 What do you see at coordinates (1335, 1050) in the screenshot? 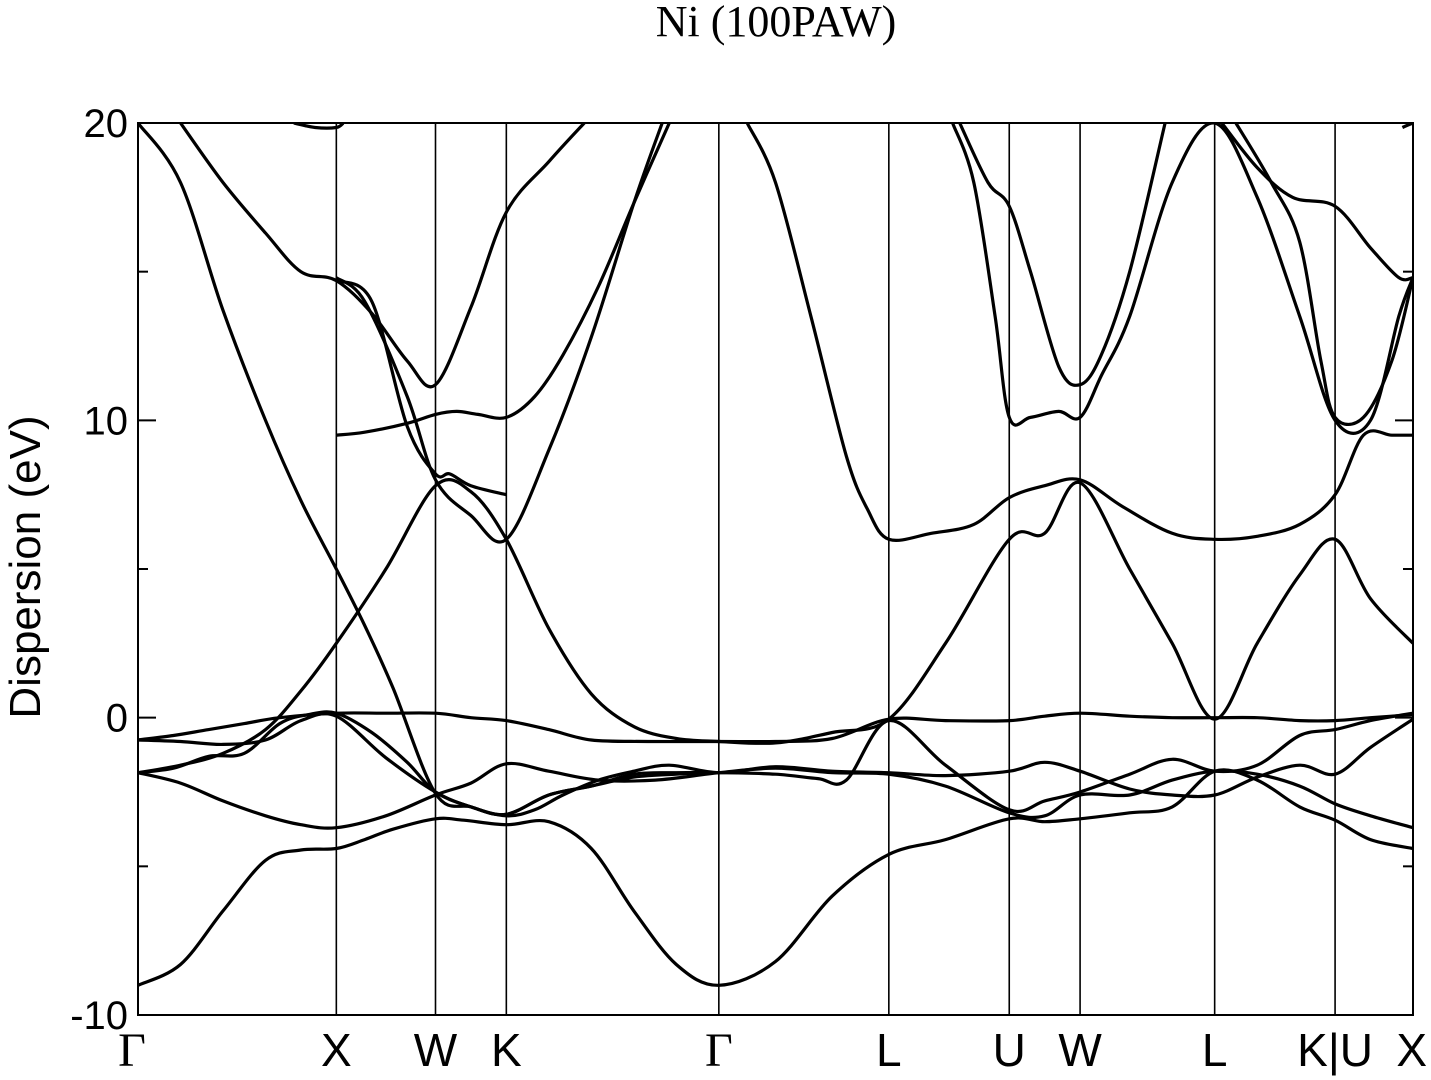
I see `x-tick-label: K|U` at bounding box center [1335, 1050].